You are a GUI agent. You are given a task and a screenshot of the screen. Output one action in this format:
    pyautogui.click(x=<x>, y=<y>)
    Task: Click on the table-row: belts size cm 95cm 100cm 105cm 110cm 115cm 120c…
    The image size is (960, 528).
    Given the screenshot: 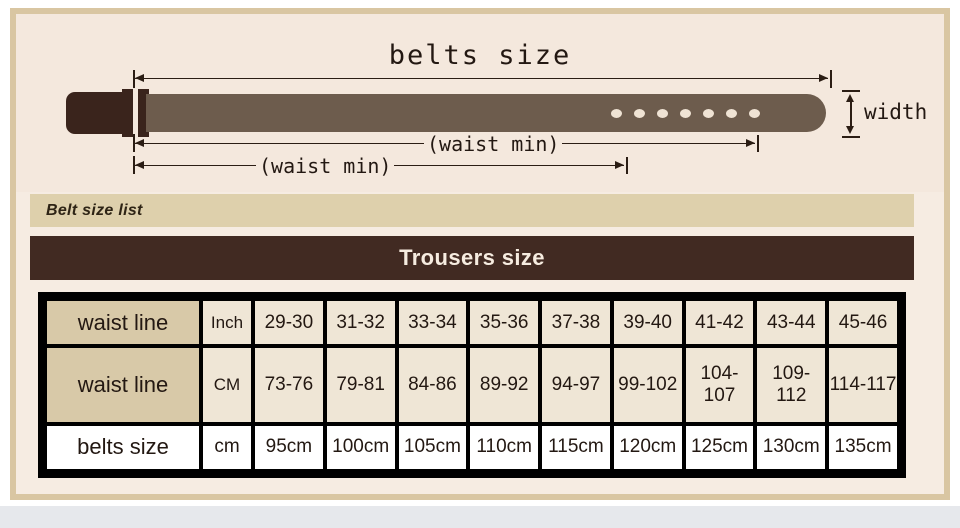 What is the action you would take?
    pyautogui.click(x=472, y=447)
    